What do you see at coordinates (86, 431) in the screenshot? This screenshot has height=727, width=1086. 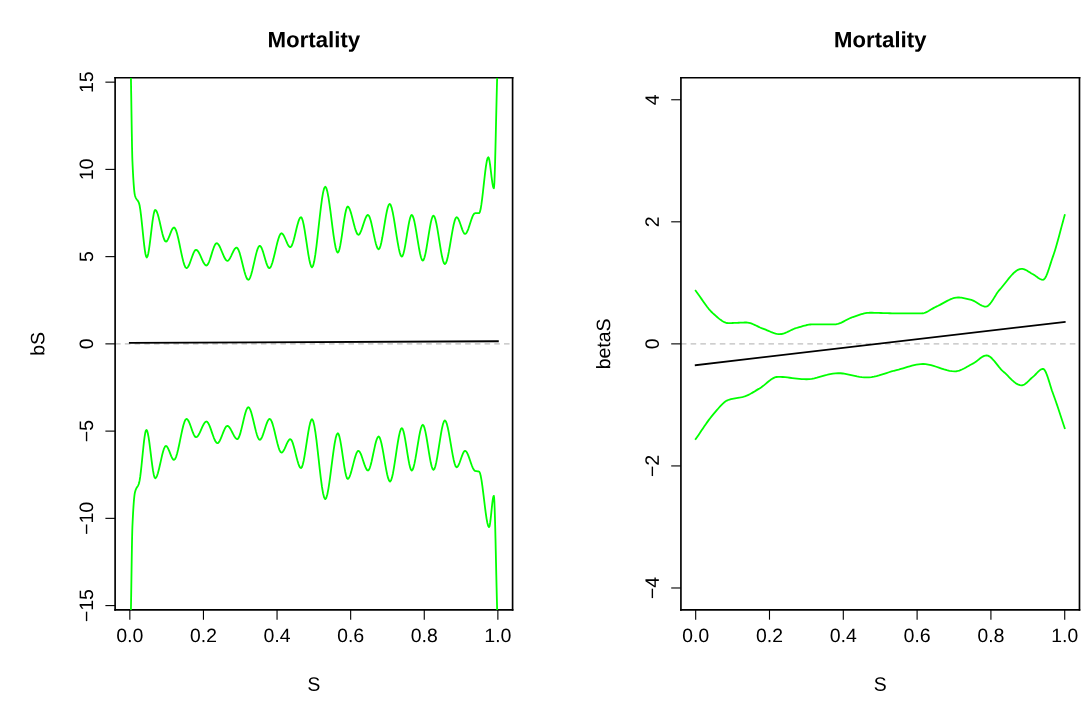 I see `y-tick-label: −5` at bounding box center [86, 431].